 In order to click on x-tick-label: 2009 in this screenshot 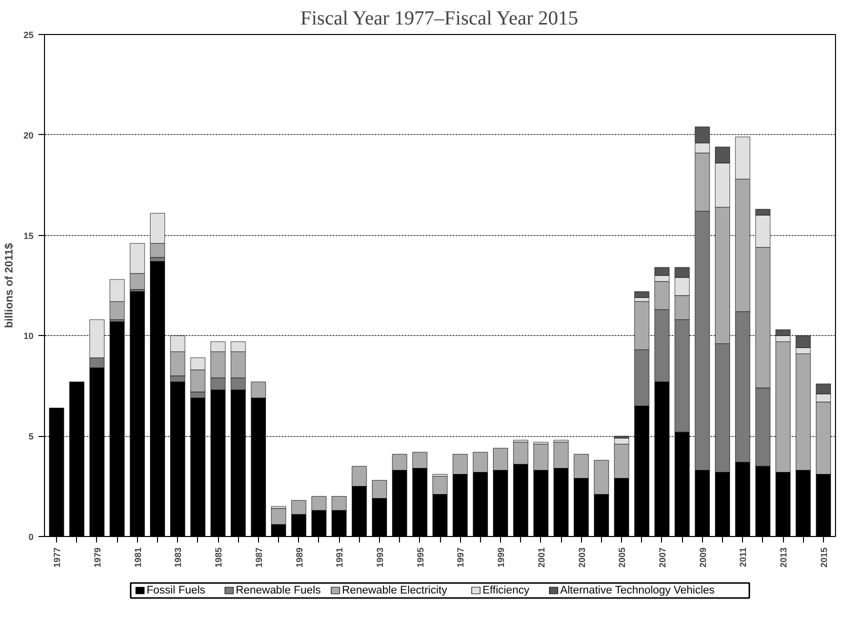, I will do `click(703, 557)`.